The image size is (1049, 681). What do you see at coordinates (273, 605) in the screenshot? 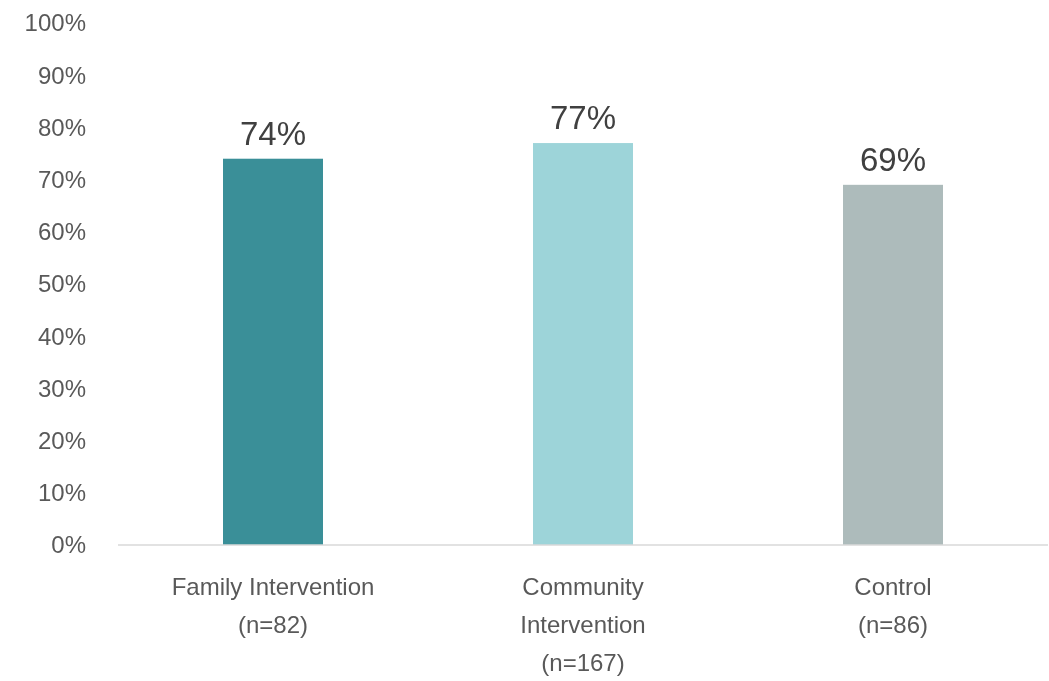
I see `x-tick-label: Family Intervention (n=82)` at bounding box center [273, 605].